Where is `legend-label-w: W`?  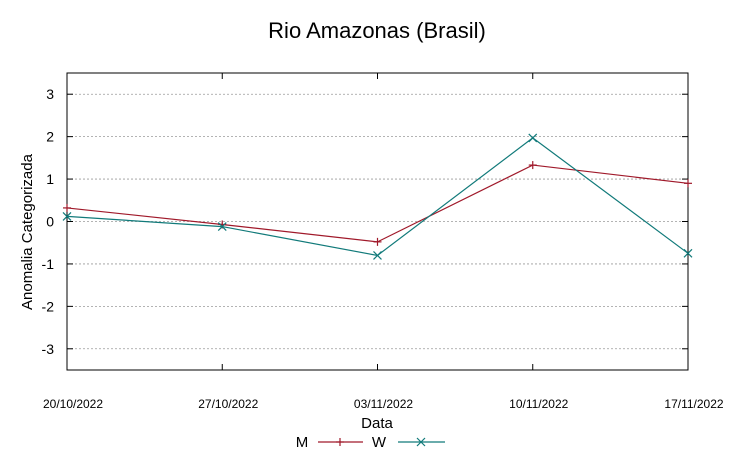 legend-label-w: W is located at coordinates (379, 442).